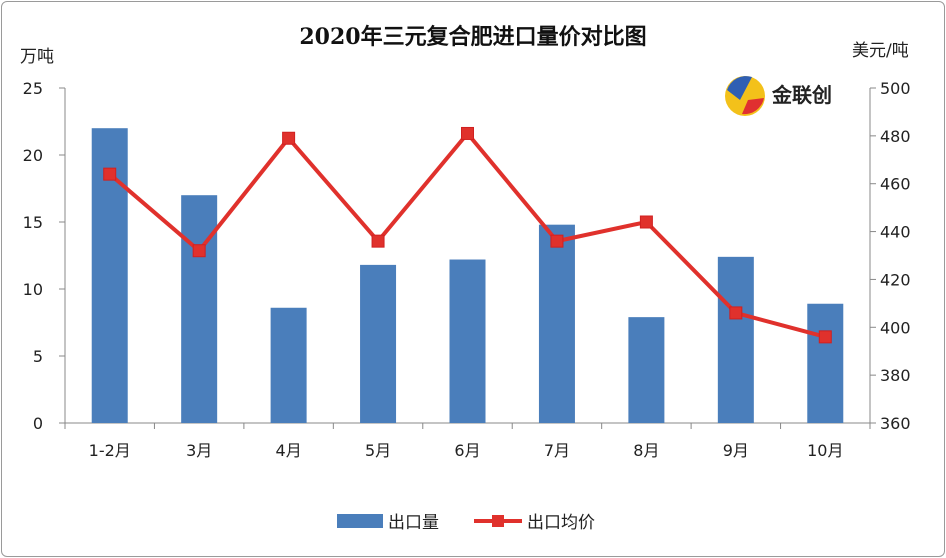 This screenshot has width=946, height=558. I want to click on y-right-tick-label: 500, so click(895, 88).